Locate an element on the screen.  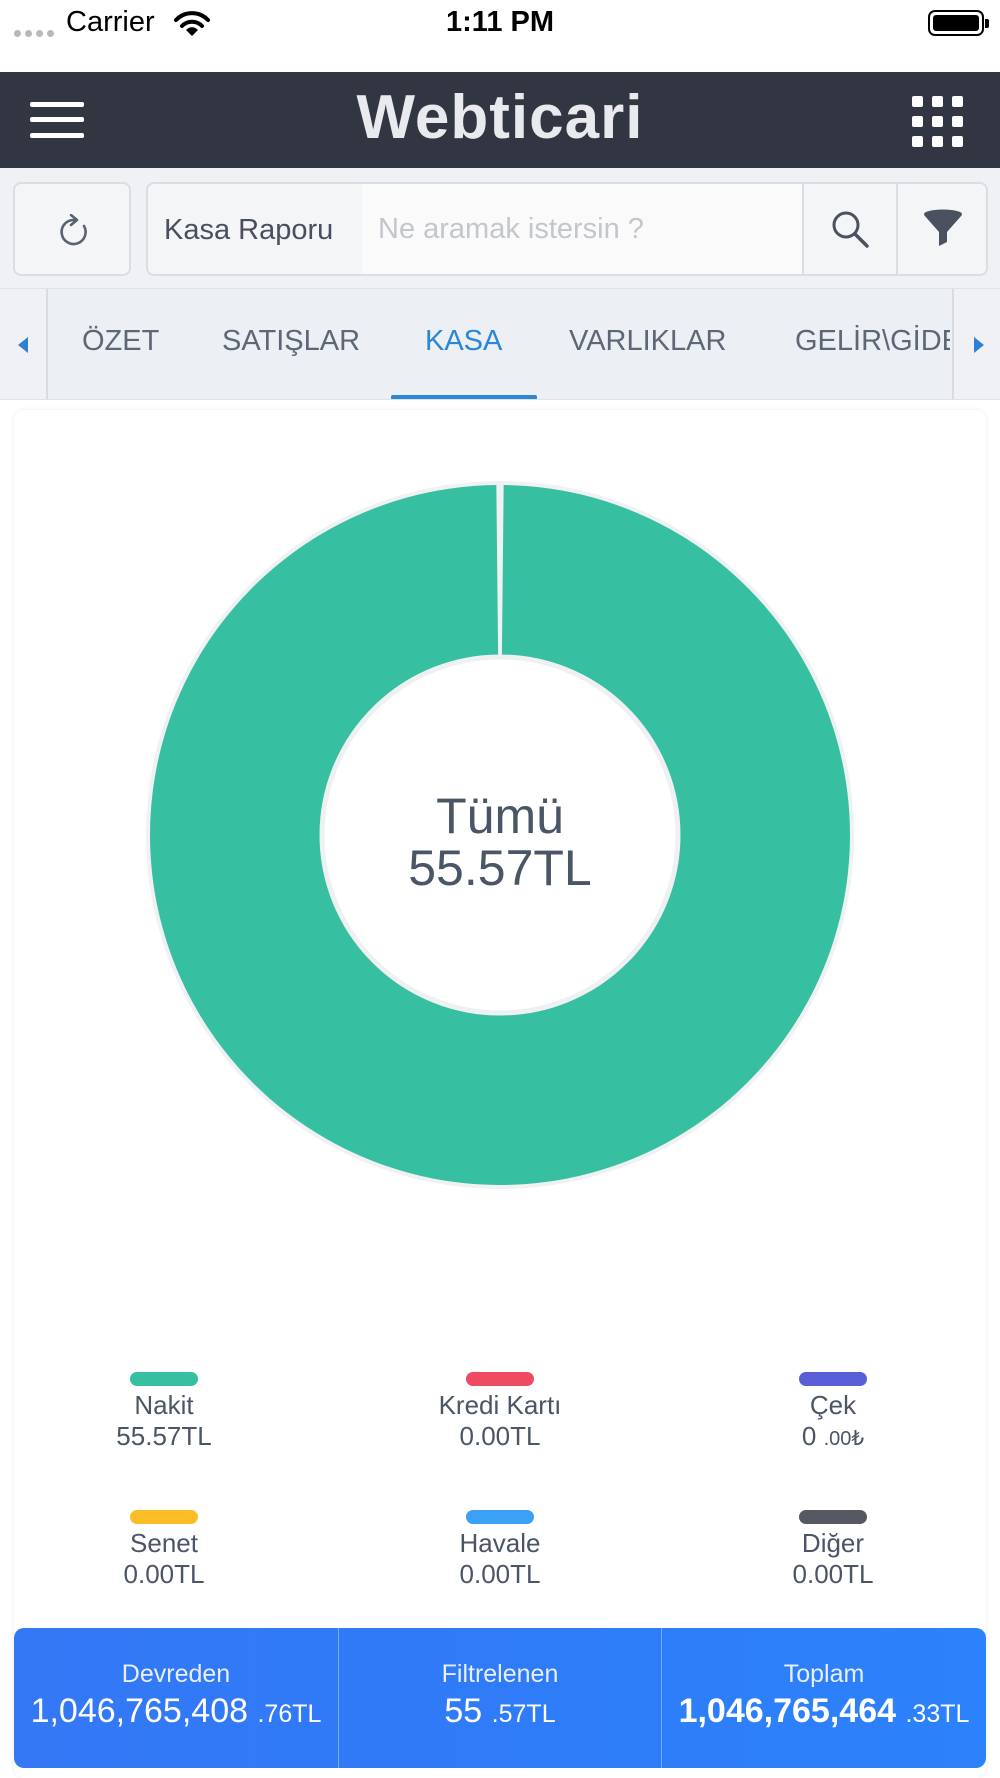
caret-right-icon is located at coordinates (979, 345).